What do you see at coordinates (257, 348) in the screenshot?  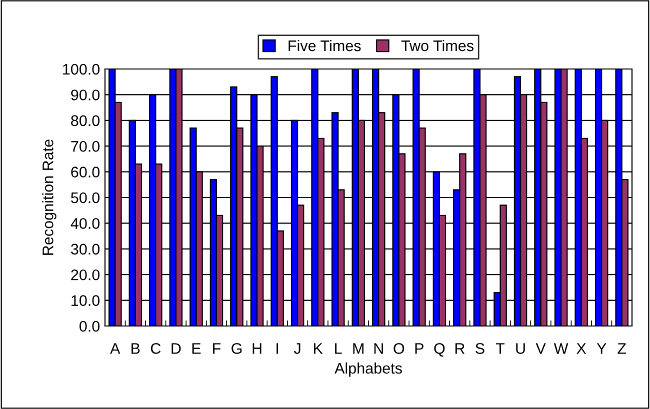 I see `x-tick-label: H` at bounding box center [257, 348].